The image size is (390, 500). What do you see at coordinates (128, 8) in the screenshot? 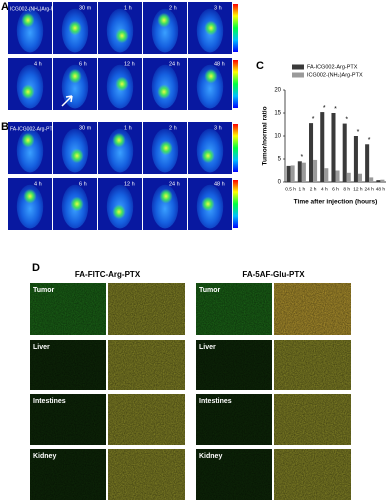
I see `time-label: 1 h` at bounding box center [128, 8].